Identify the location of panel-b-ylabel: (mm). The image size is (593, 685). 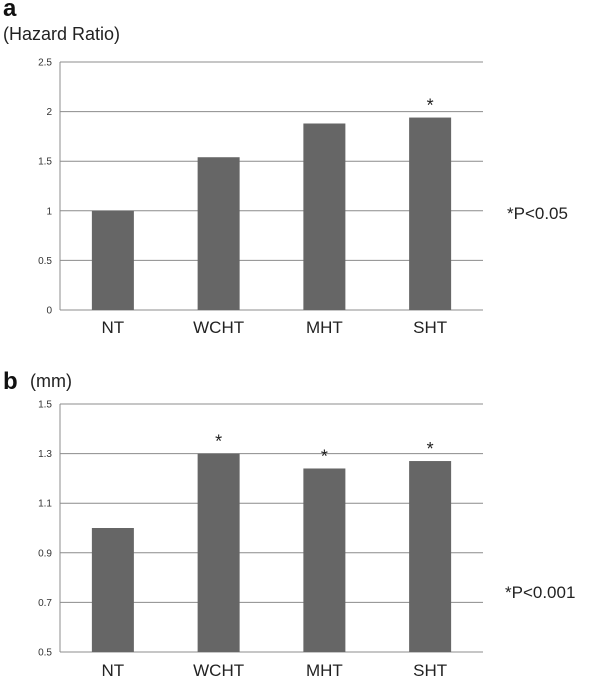
(51, 381).